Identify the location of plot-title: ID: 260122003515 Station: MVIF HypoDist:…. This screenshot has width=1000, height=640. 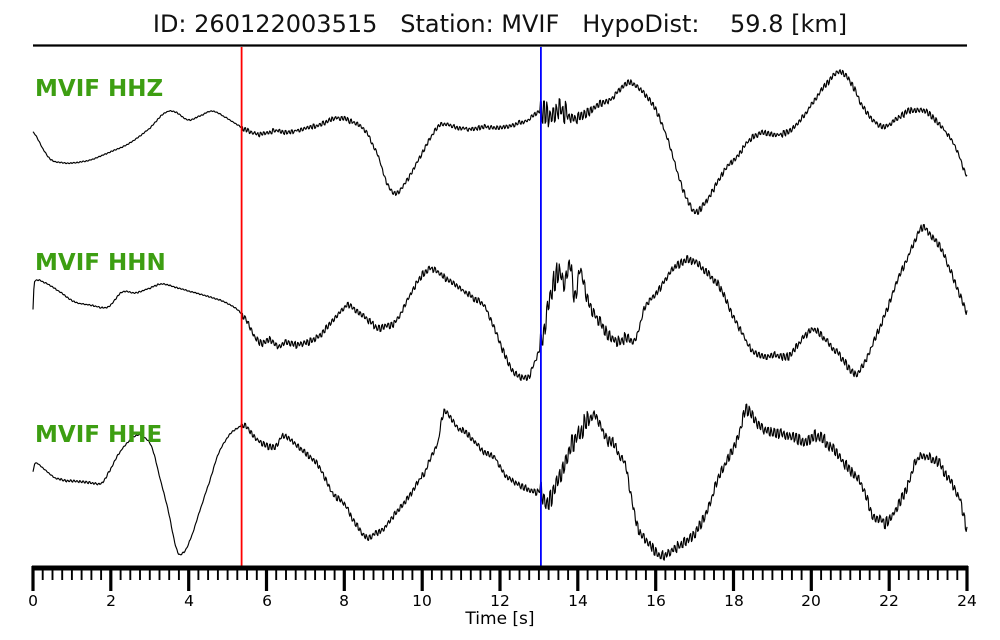
(500, 24).